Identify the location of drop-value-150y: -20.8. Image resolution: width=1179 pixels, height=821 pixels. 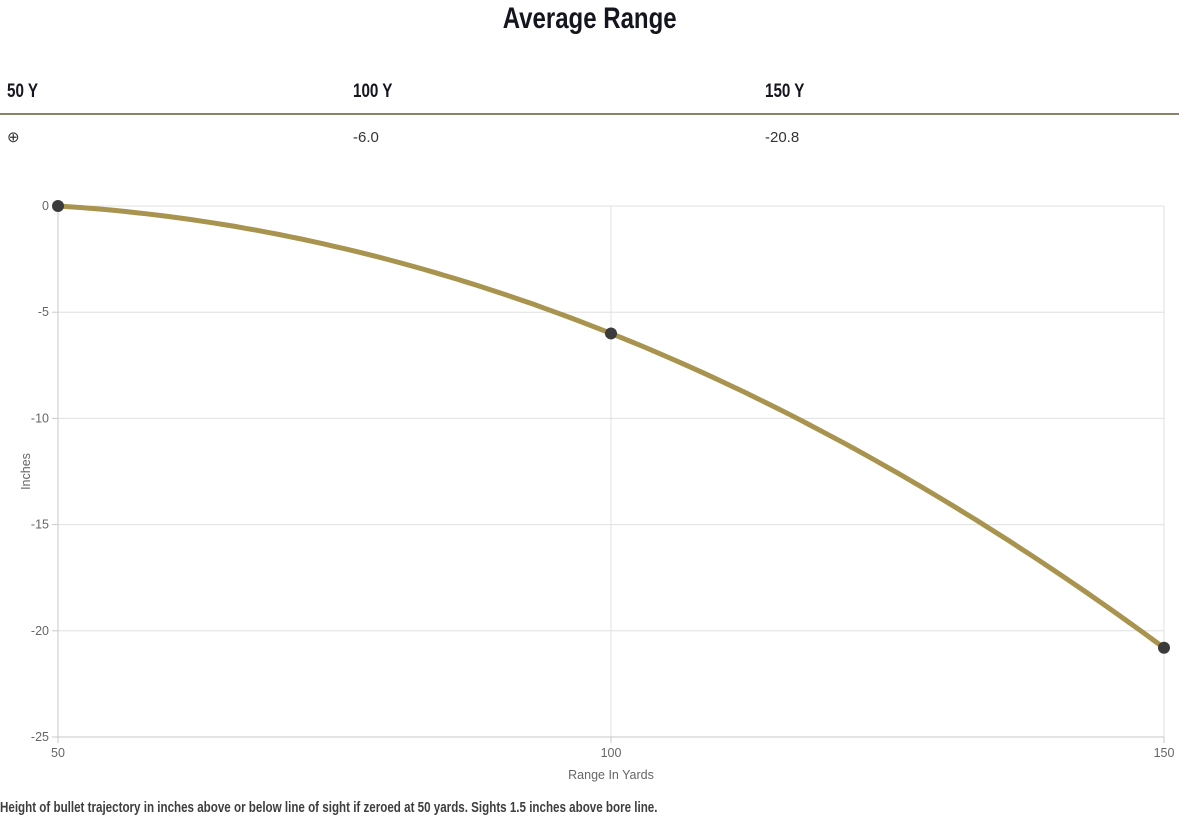
(782, 137).